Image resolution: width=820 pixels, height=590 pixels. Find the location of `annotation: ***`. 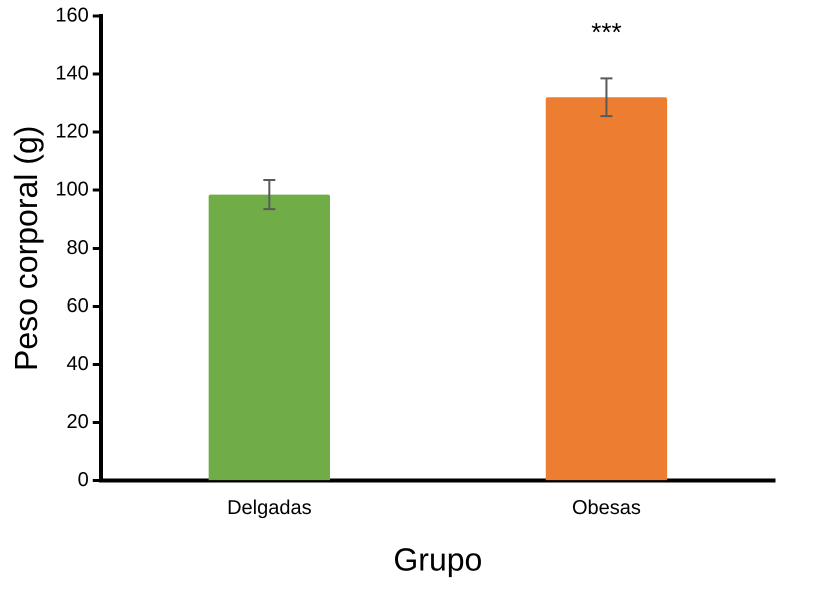

annotation: *** is located at coordinates (606, 32).